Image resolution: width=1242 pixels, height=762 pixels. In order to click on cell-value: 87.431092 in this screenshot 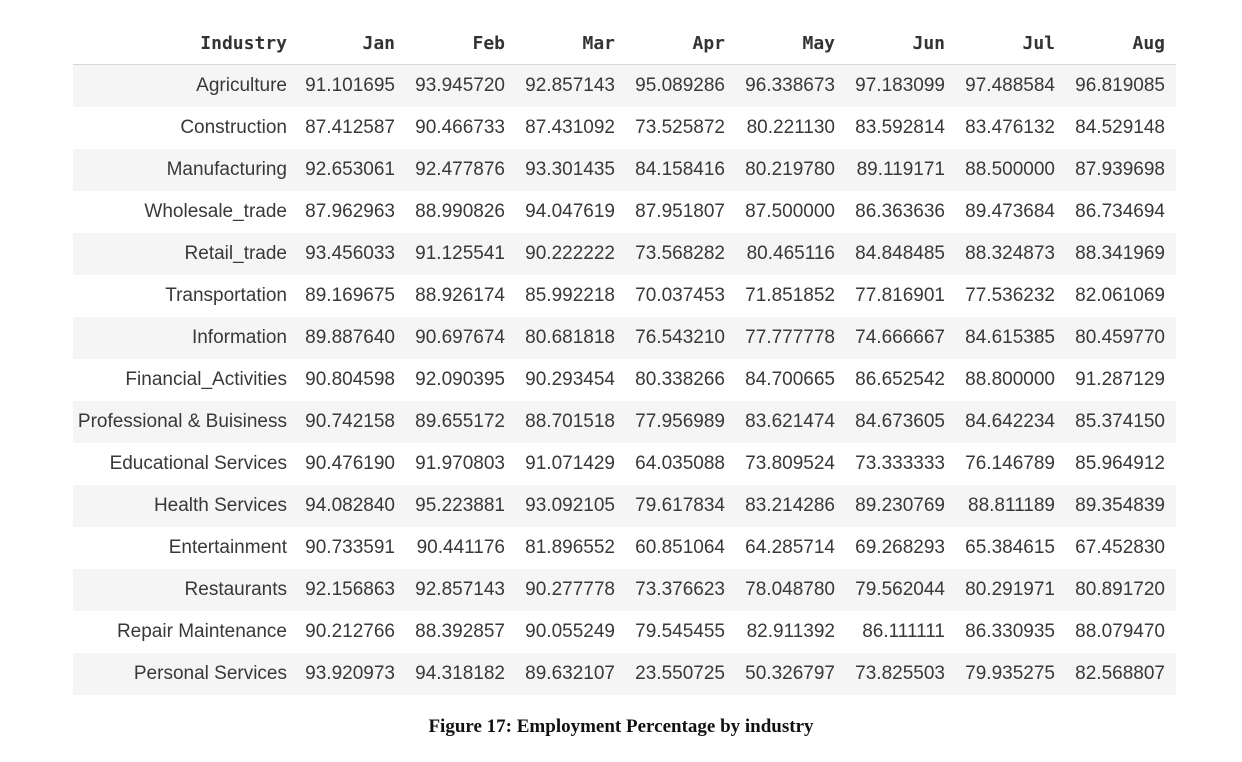, I will do `click(571, 128)`.